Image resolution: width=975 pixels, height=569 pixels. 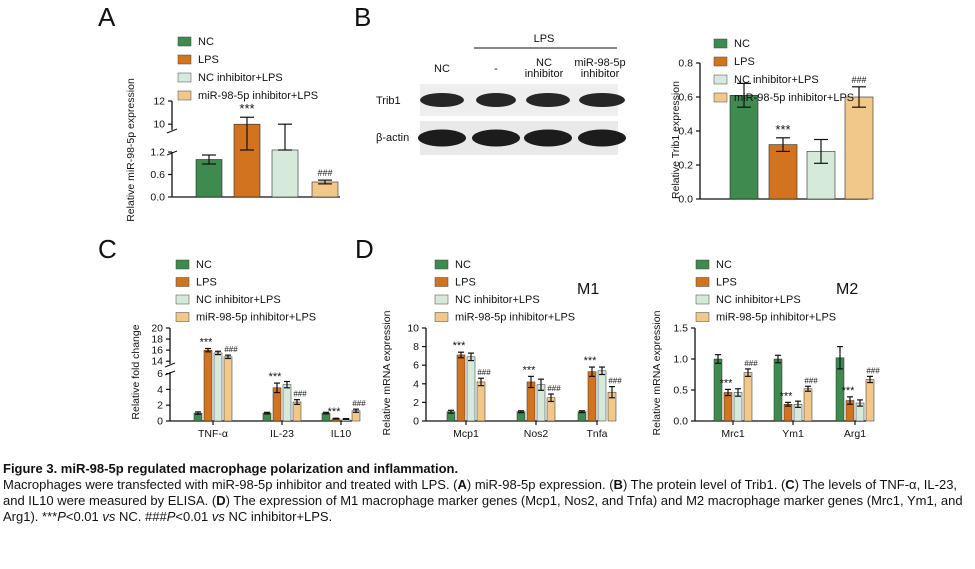 What do you see at coordinates (676, 140) in the screenshot?
I see `y-axis-label-b: Relative Trib1 expression` at bounding box center [676, 140].